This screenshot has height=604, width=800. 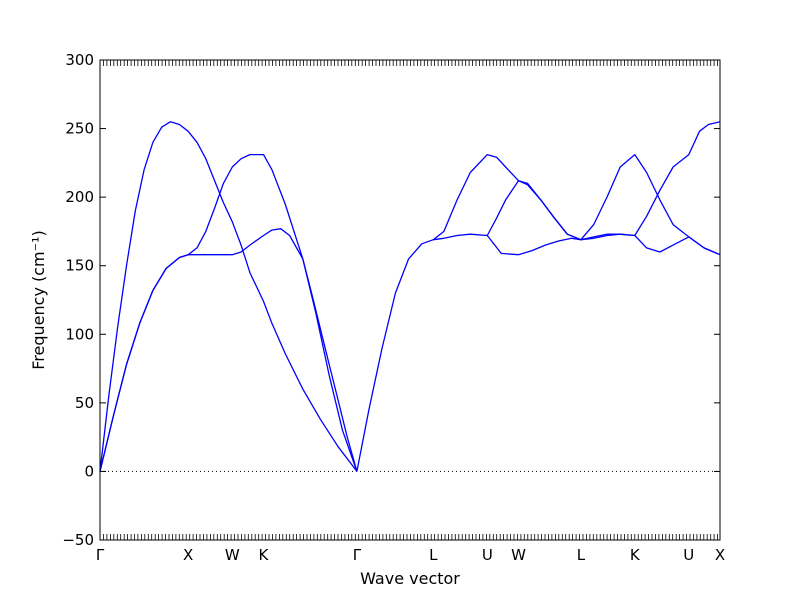 What do you see at coordinates (79, 266) in the screenshot?
I see `y-tick-label: 150` at bounding box center [79, 266].